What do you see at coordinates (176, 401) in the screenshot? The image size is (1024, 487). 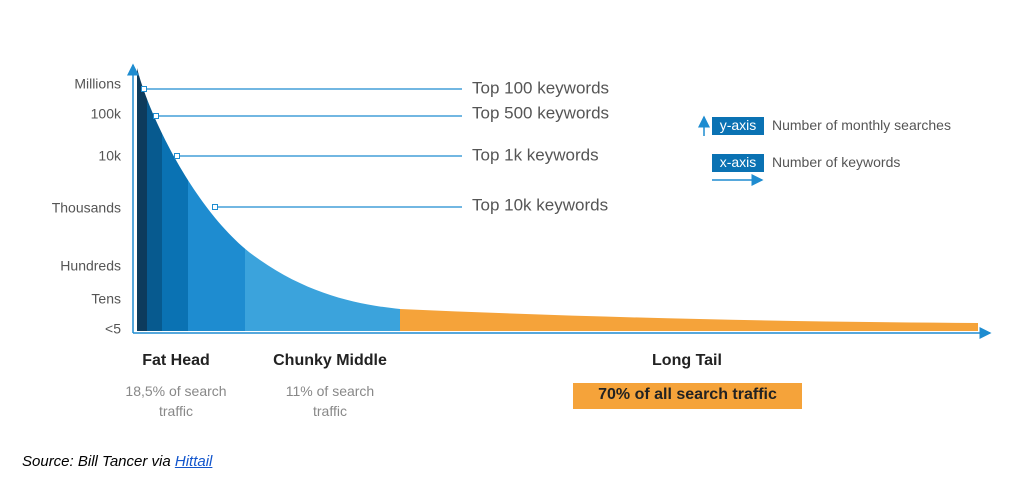 I see `segment-note: 18,5% of search traffic` at bounding box center [176, 401].